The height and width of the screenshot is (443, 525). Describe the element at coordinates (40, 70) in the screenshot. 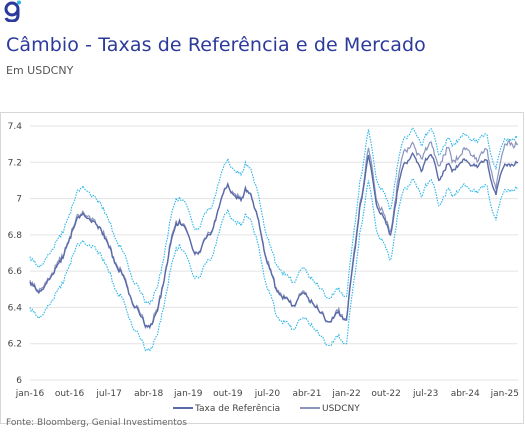

I see `page-subtitle: Em USDCNY` at that location.